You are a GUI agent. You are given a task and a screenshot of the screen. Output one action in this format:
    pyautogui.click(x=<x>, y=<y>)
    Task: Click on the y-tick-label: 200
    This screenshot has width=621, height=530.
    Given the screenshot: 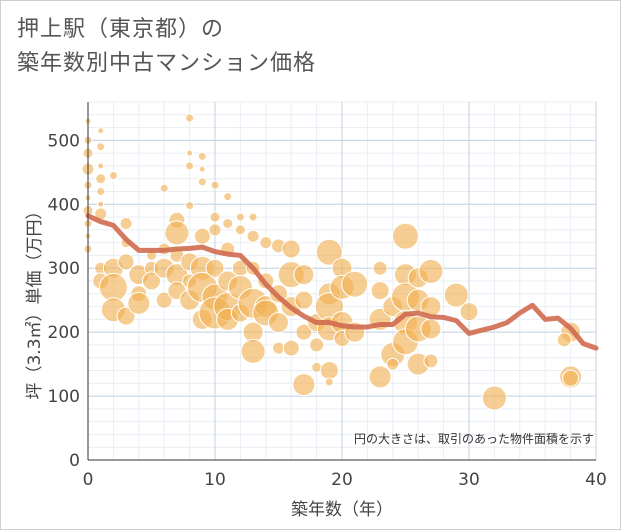 What is the action you would take?
    pyautogui.click(x=64, y=333)
    